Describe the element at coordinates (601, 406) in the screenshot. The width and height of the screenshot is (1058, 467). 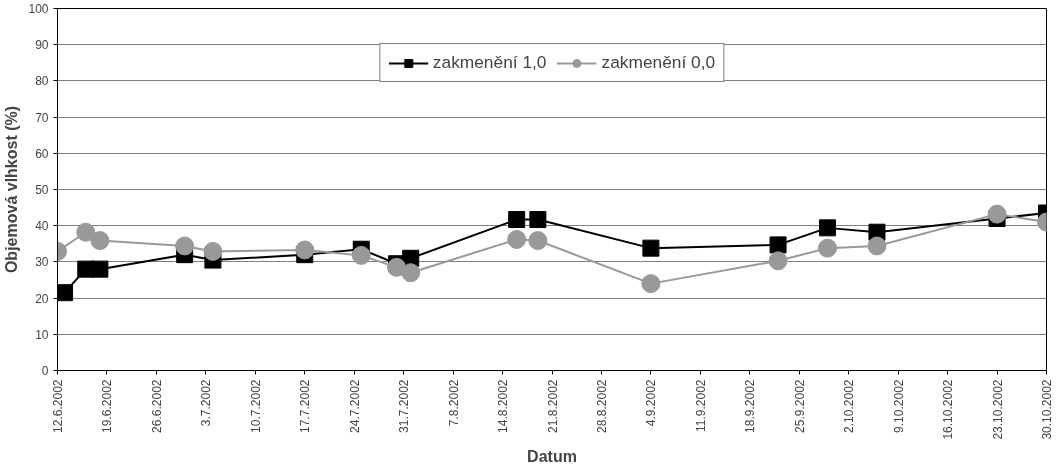
I see `x-tick-label: 28.8.2002` at that location.